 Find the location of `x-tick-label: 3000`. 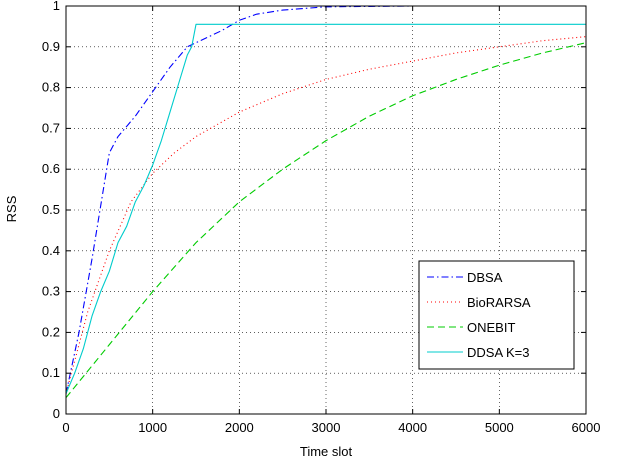

x-tick-label: 3000 is located at coordinates (326, 427).